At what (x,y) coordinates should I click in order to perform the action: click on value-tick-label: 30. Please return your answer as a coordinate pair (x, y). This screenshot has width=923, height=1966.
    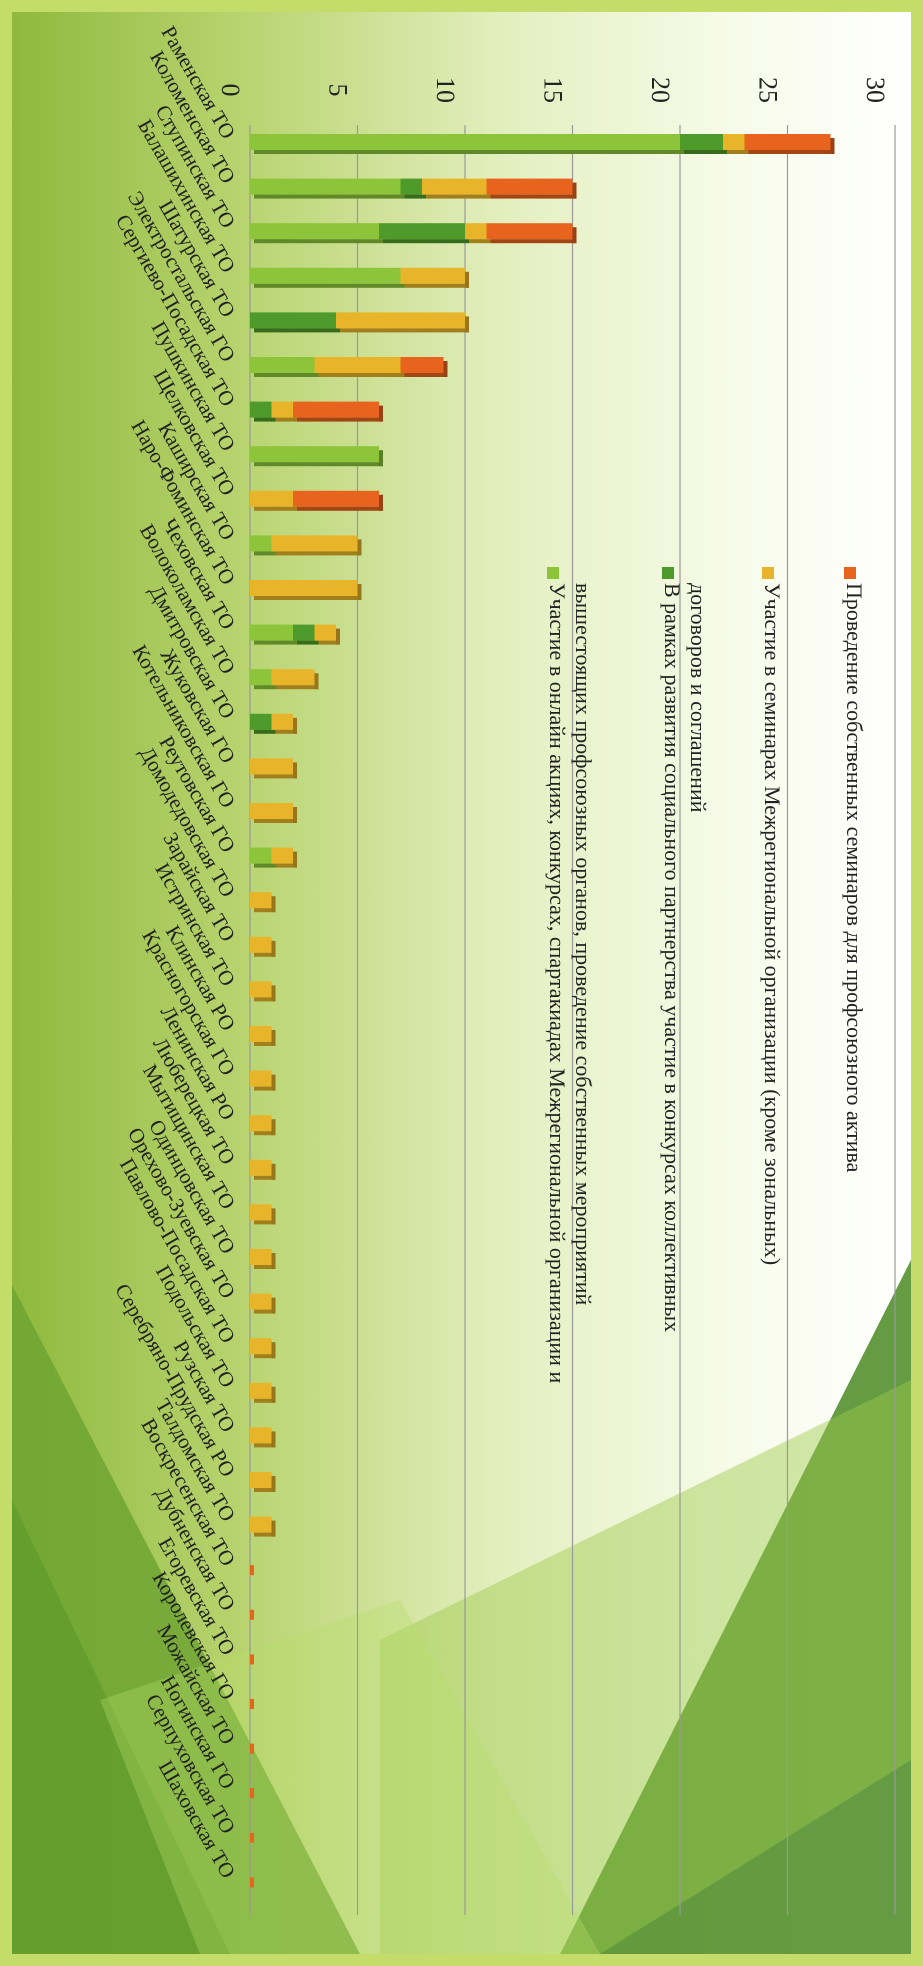
    Looking at the image, I should click on (875, 90).